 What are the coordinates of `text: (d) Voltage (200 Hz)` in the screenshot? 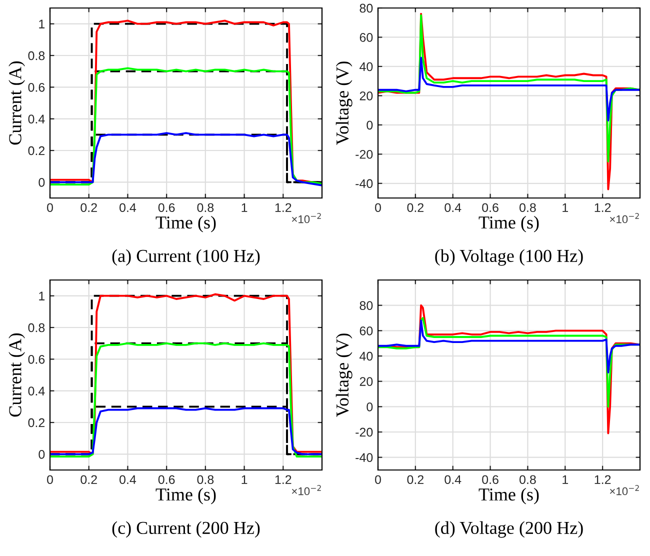 It's located at (509, 529).